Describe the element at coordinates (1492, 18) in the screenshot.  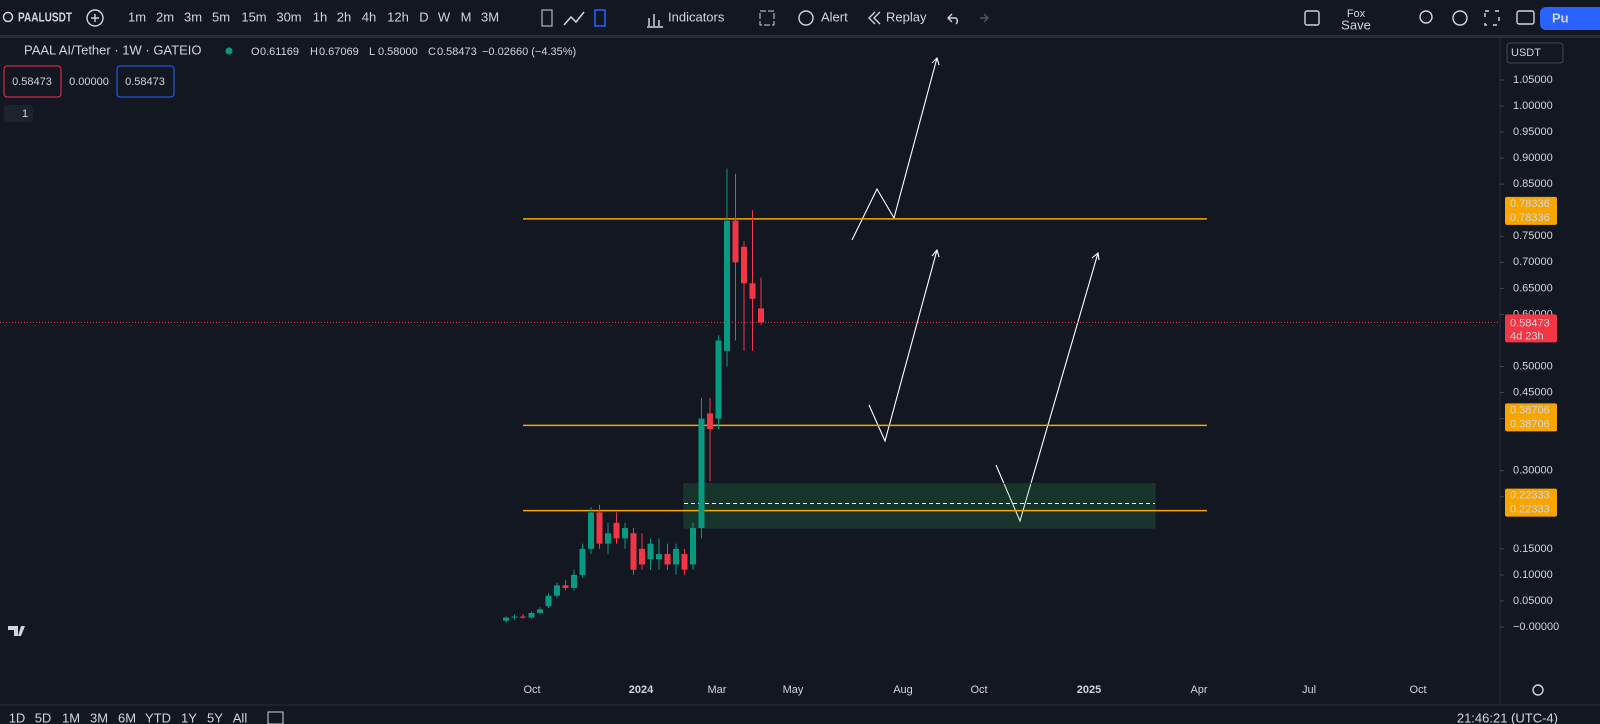
I see `fullscreen` at that location.